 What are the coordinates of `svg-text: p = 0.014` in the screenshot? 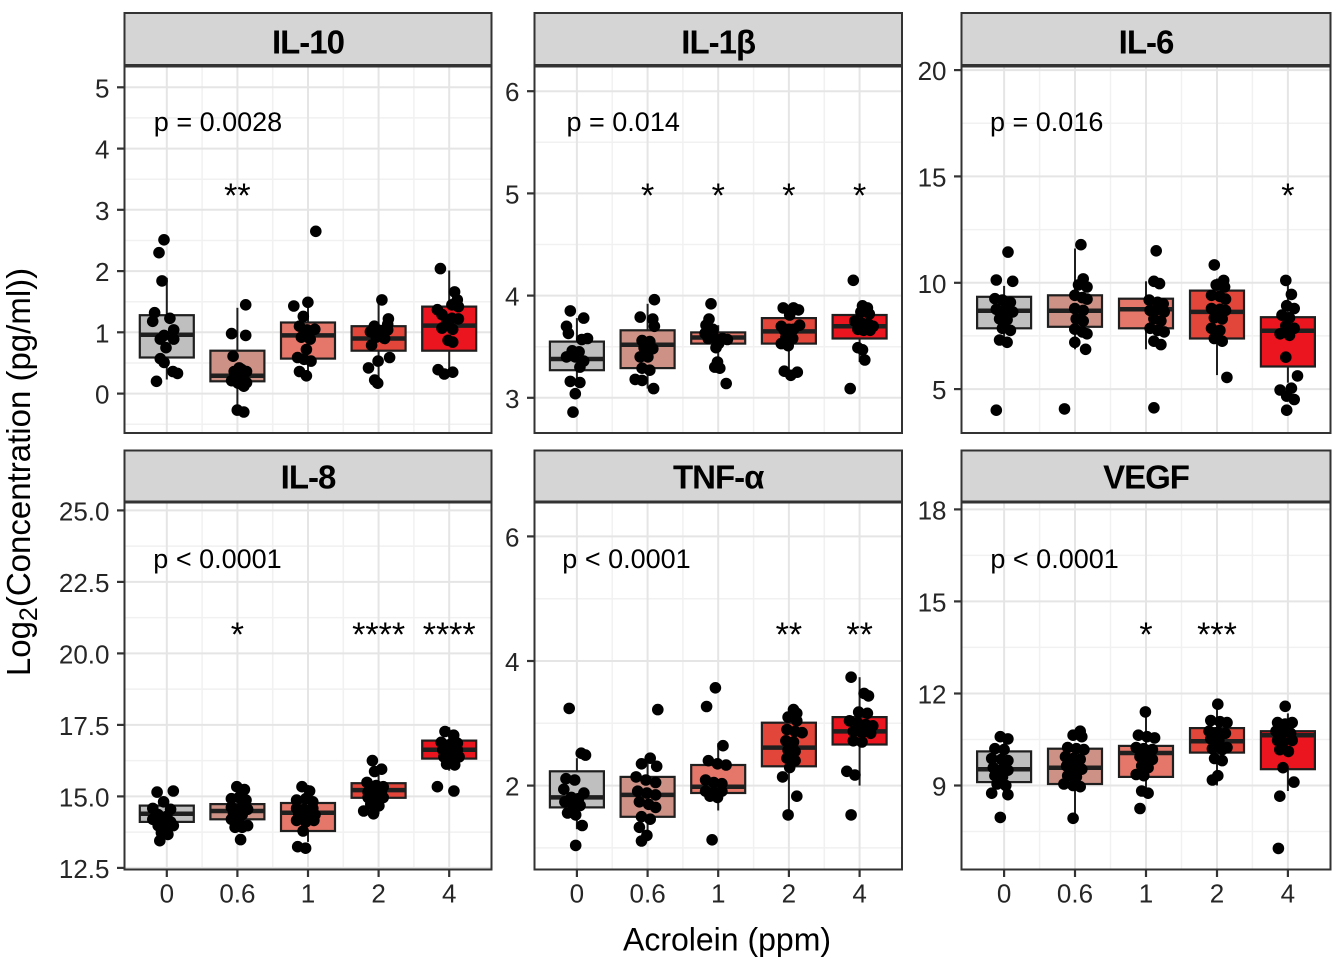 It's located at (623, 122).